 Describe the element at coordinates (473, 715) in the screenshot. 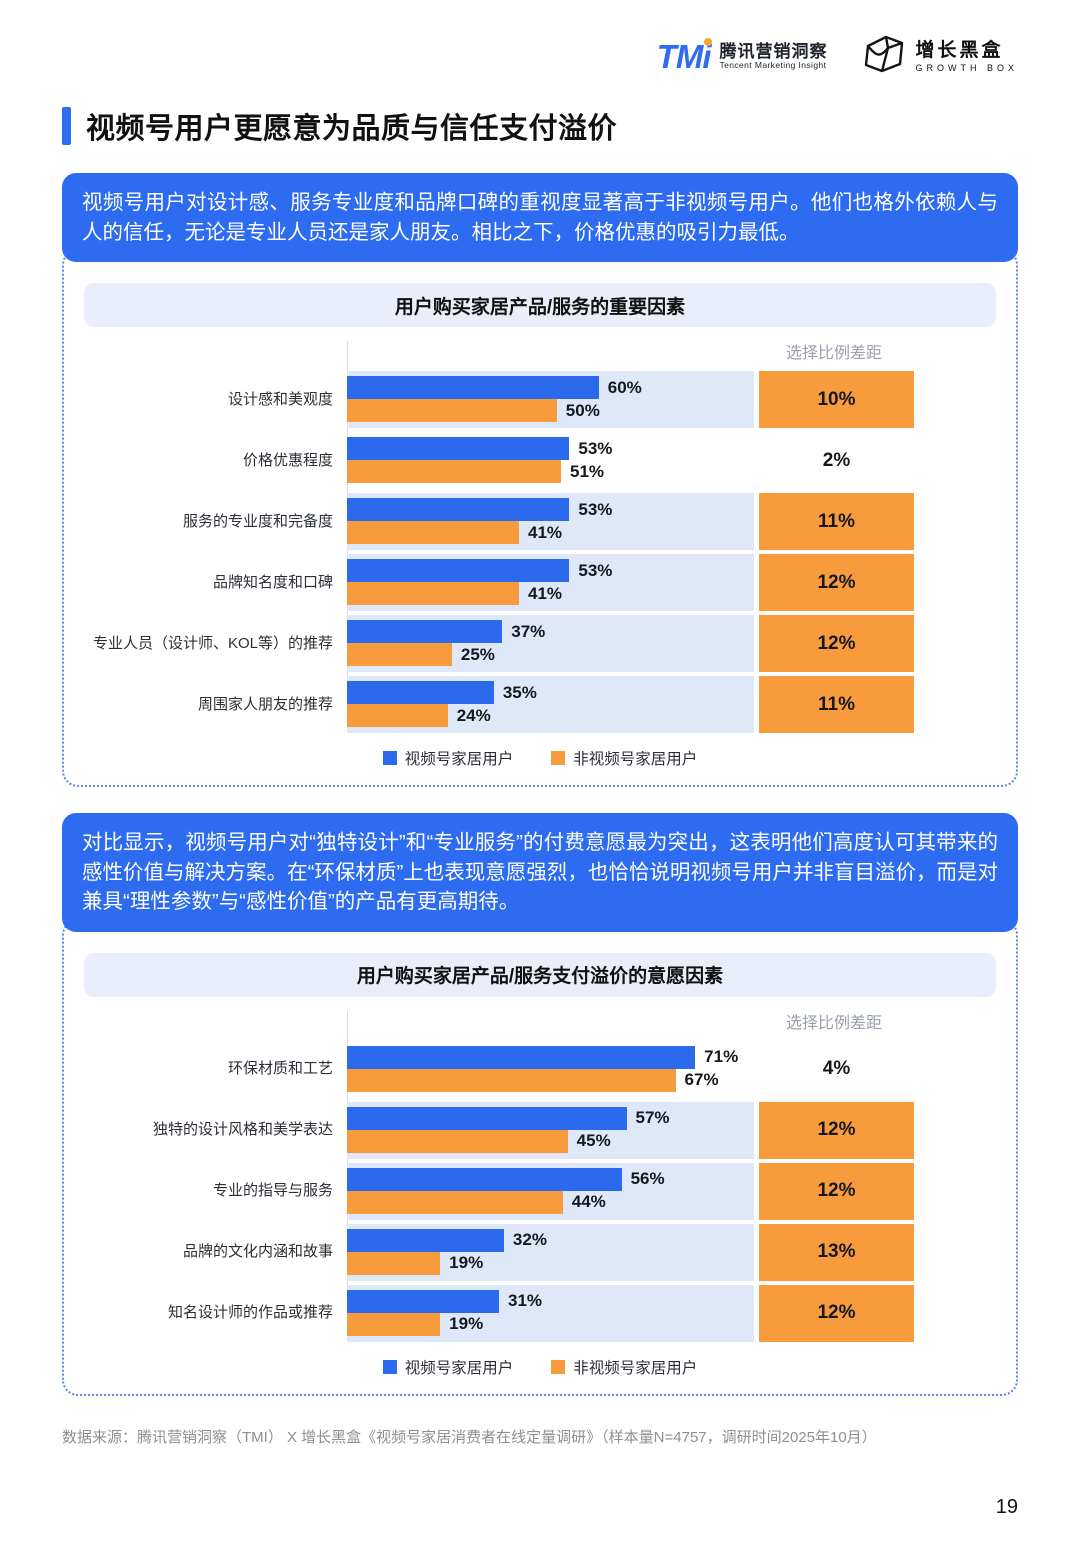

I see `bar-value-label: 24%` at that location.